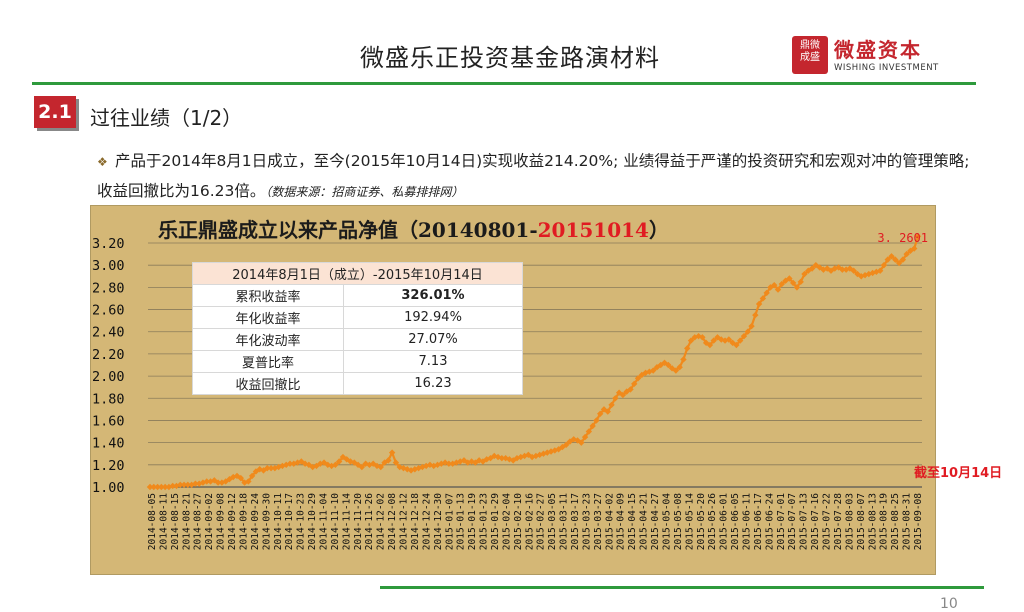  I want to click on page-number: 10, so click(949, 604).